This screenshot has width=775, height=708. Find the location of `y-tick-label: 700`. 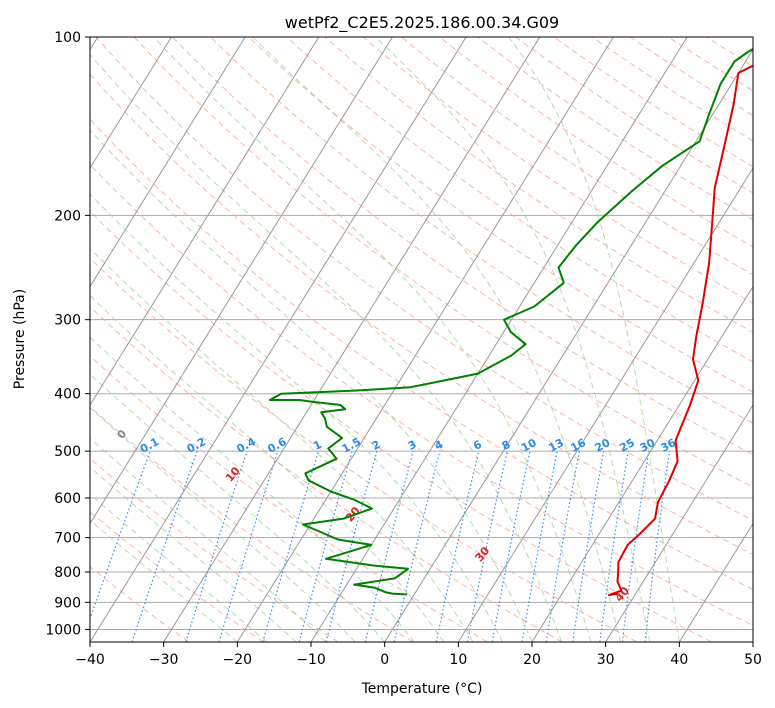

y-tick-label: 700 is located at coordinates (67, 539).